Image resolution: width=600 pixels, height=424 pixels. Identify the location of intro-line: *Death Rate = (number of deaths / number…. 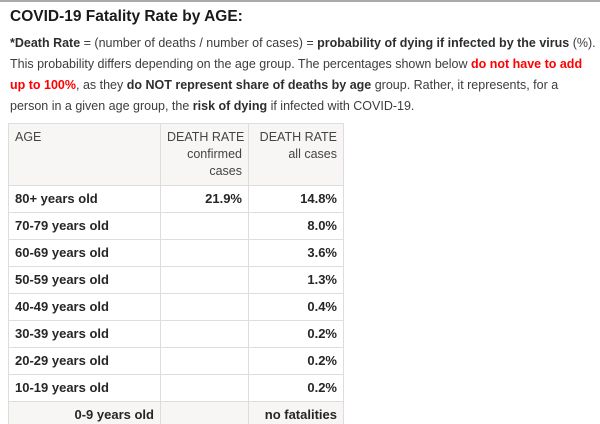
(303, 43).